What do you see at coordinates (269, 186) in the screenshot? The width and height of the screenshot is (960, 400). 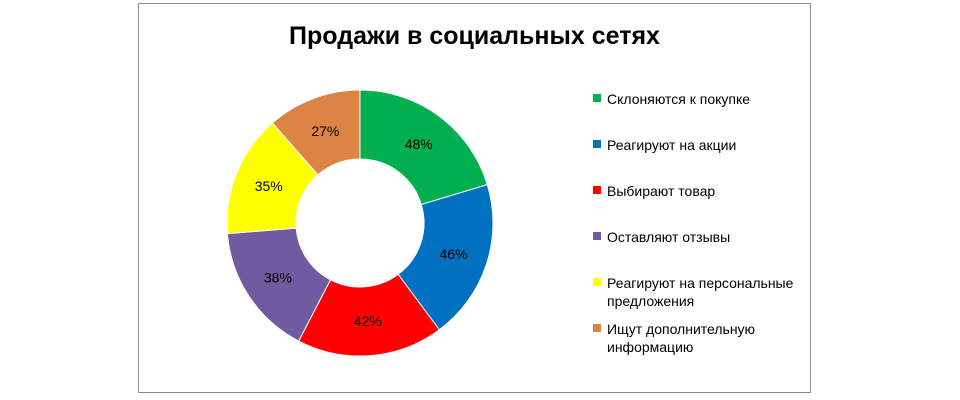 I see `slice-label: 35%` at bounding box center [269, 186].